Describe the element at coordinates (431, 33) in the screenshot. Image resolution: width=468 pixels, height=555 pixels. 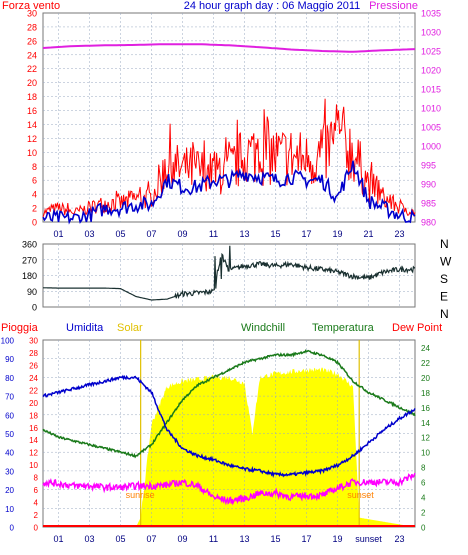
I see `pressure-tick-label: 1030` at that location.